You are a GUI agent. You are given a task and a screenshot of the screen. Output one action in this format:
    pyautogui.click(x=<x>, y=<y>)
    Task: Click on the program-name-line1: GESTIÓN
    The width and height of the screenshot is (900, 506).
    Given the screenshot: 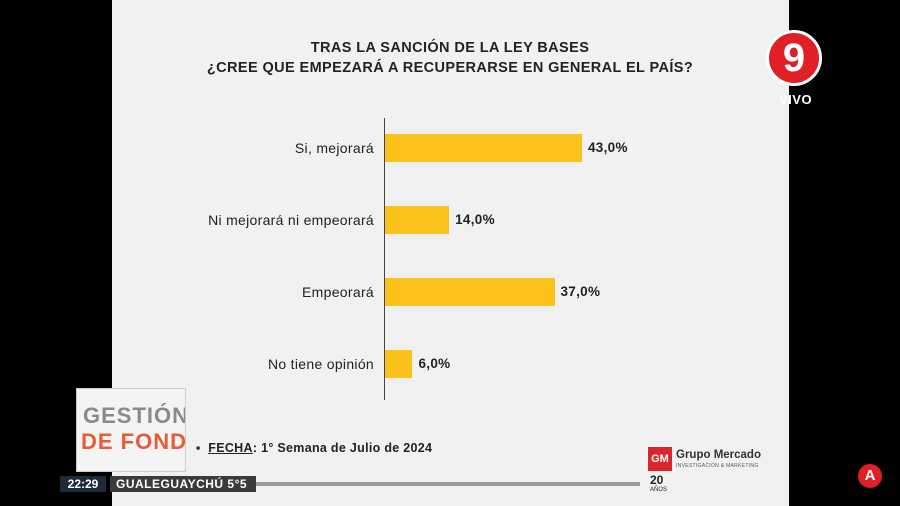 What is the action you would take?
    pyautogui.click(x=134, y=415)
    